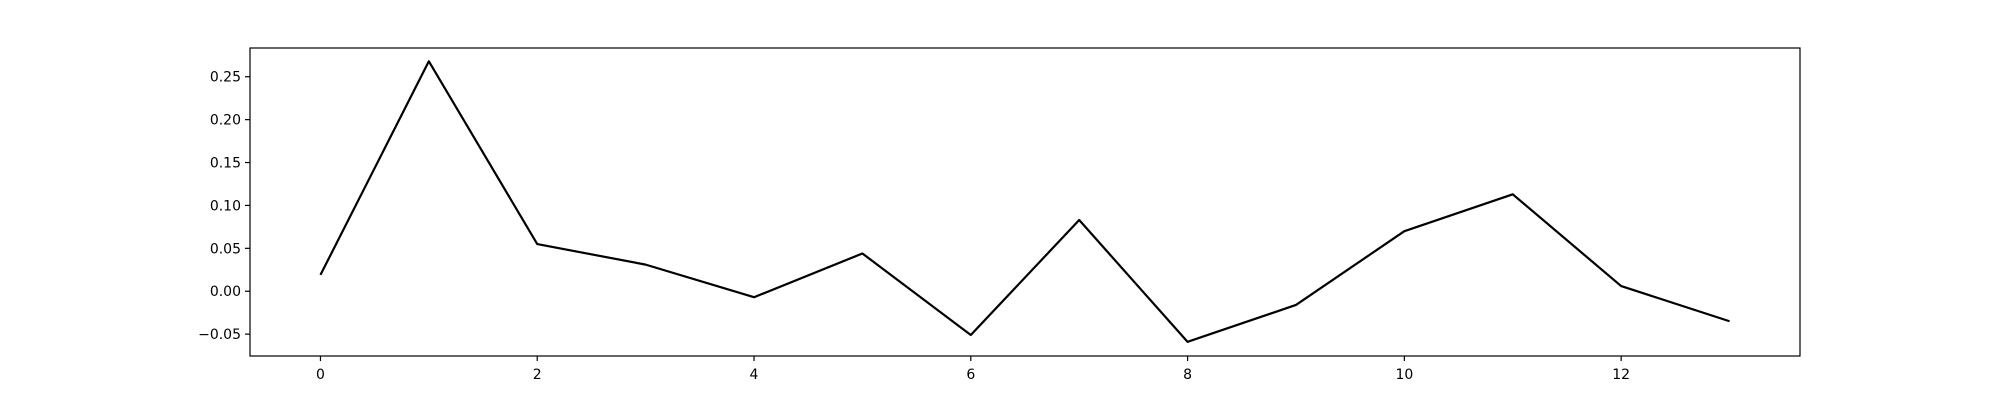 This screenshot has height=400, width=2000. I want to click on y-tick-label: 0.10, so click(225, 206).